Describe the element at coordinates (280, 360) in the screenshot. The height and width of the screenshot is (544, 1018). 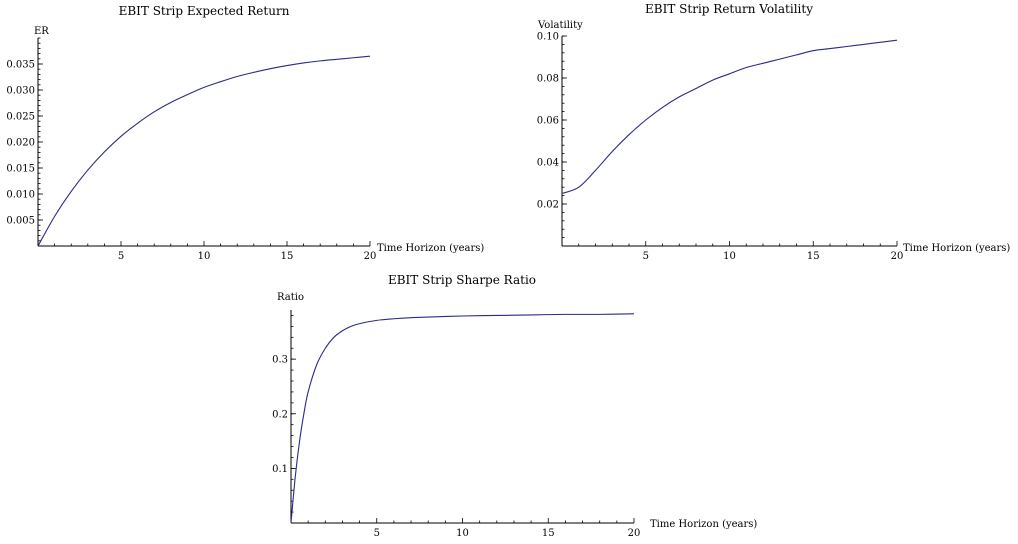
I see `y-tick-label: 0.3` at that location.